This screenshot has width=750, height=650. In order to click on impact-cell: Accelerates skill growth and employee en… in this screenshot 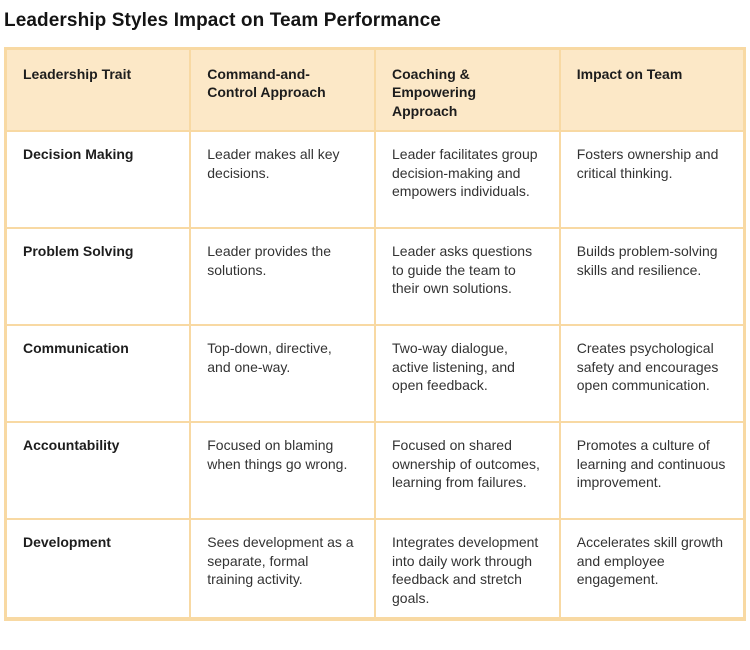, I will do `click(652, 569)`.